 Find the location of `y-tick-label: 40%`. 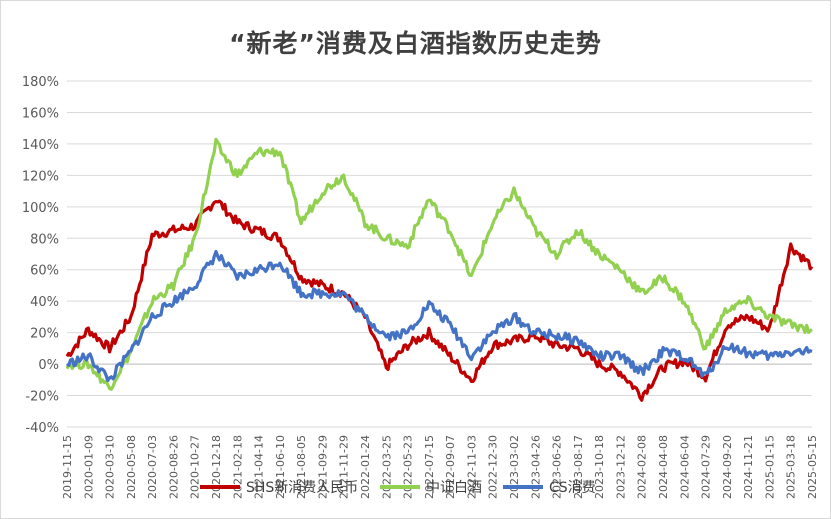

y-tick-label: 40% is located at coordinates (44, 302).